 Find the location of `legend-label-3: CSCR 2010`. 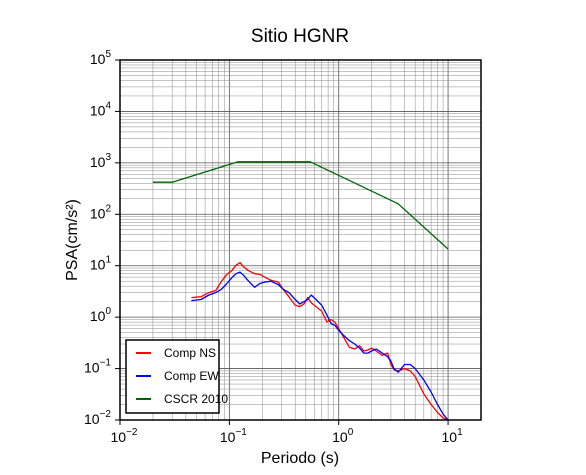

legend-label-3: CSCR 2010 is located at coordinates (196, 399).